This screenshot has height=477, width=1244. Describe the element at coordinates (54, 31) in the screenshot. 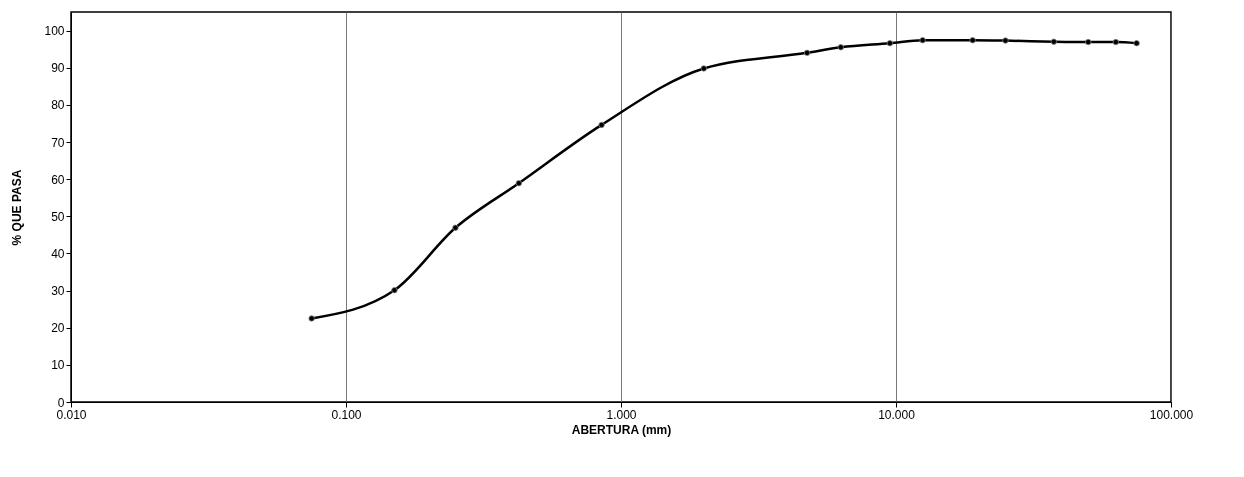

I see `y-tick-label: 100` at that location.